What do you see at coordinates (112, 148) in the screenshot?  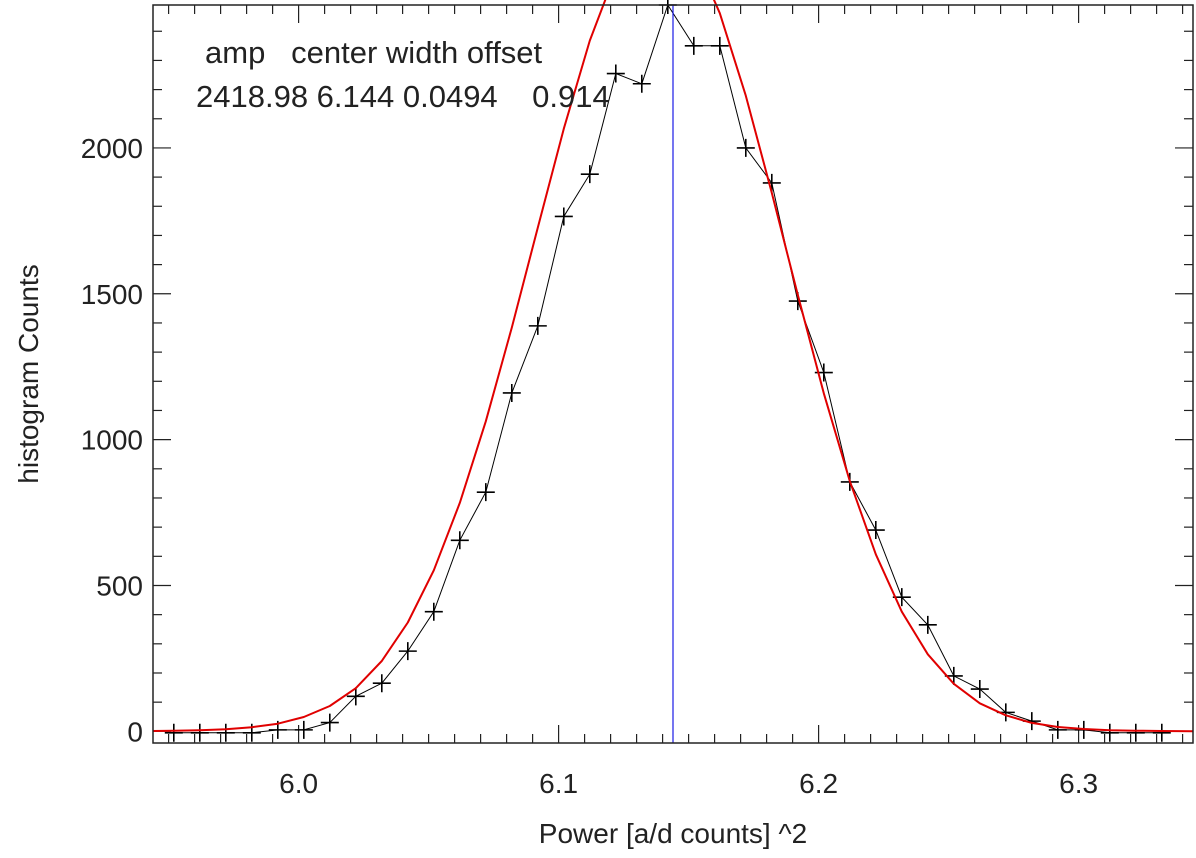 I see `y-tick-label: 2000` at bounding box center [112, 148].